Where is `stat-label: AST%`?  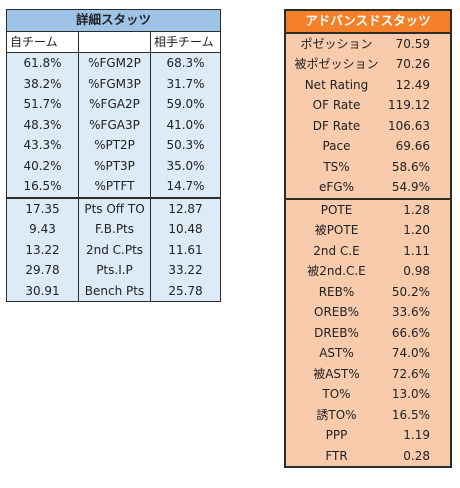 stat-label: AST% is located at coordinates (335, 353).